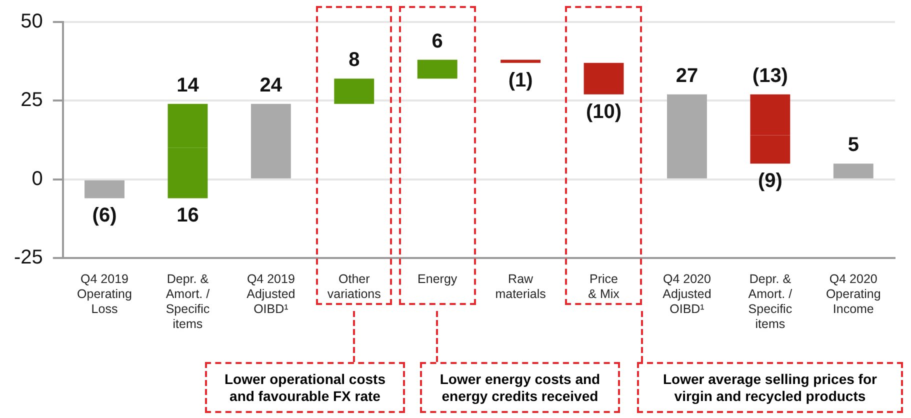 The height and width of the screenshot is (418, 911). I want to click on y-tick-label: -25, so click(28, 257).